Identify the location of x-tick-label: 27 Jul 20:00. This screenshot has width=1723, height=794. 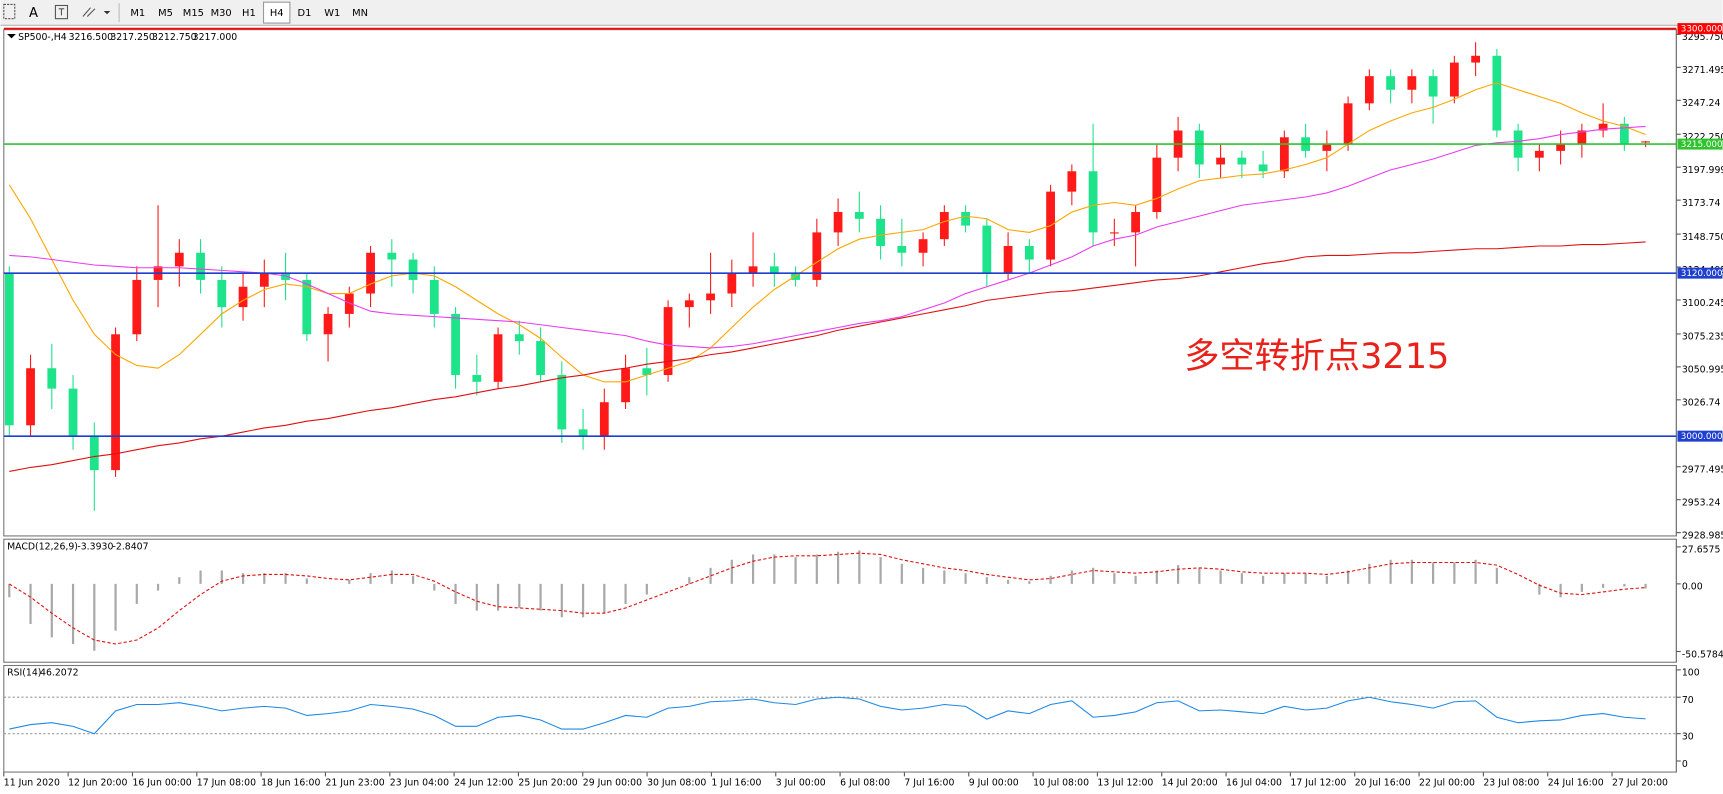
(1640, 783).